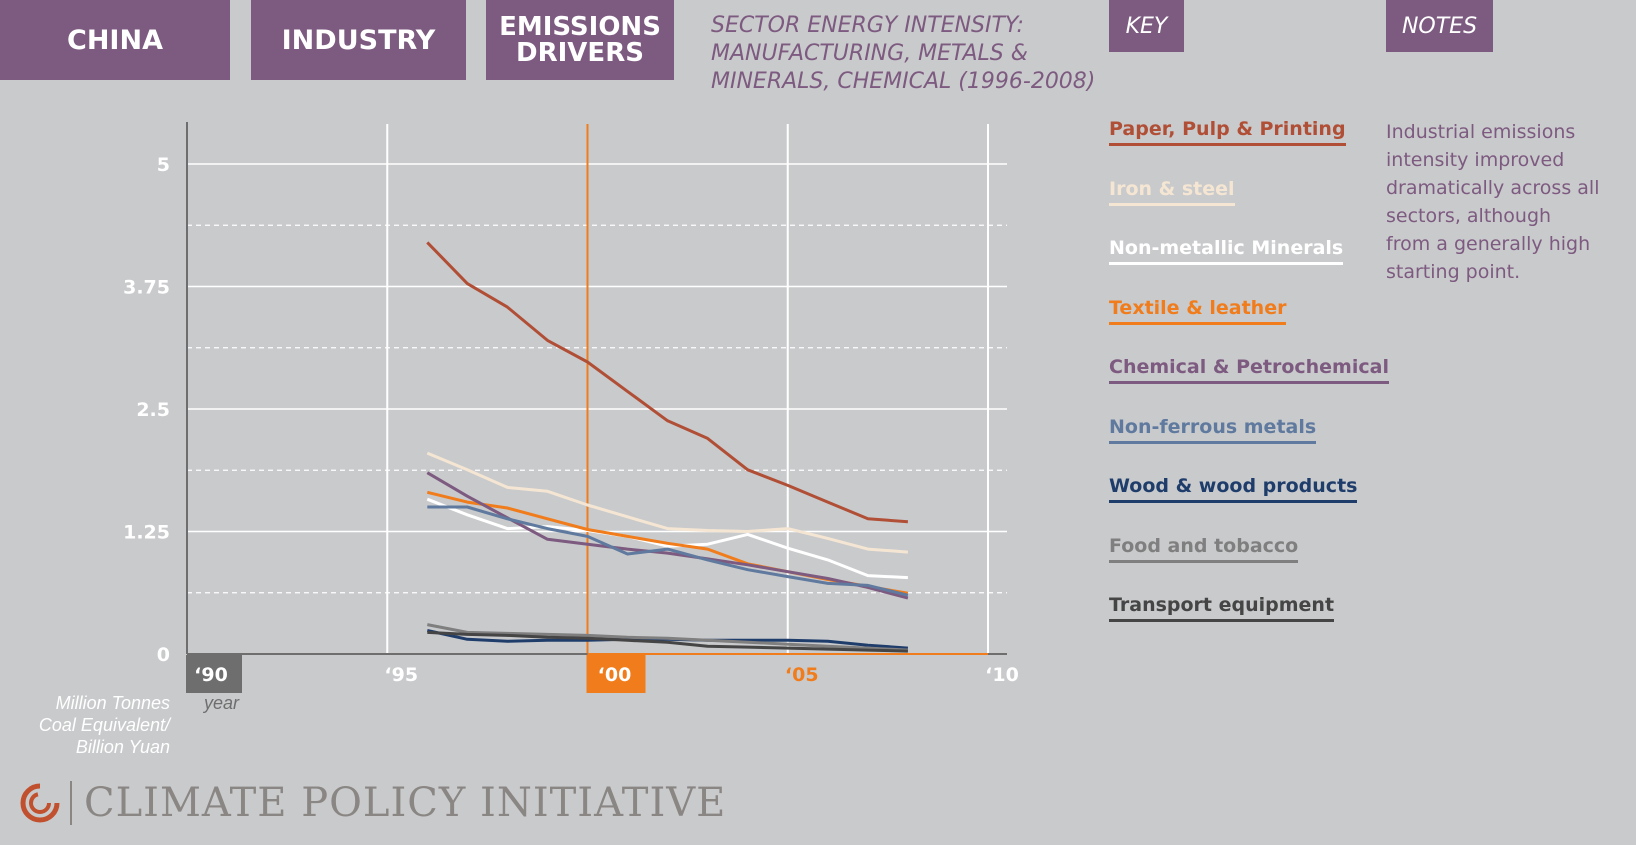 This screenshot has width=1636, height=845. What do you see at coordinates (211, 675) in the screenshot?
I see `x-tick-label: ‘90` at bounding box center [211, 675].